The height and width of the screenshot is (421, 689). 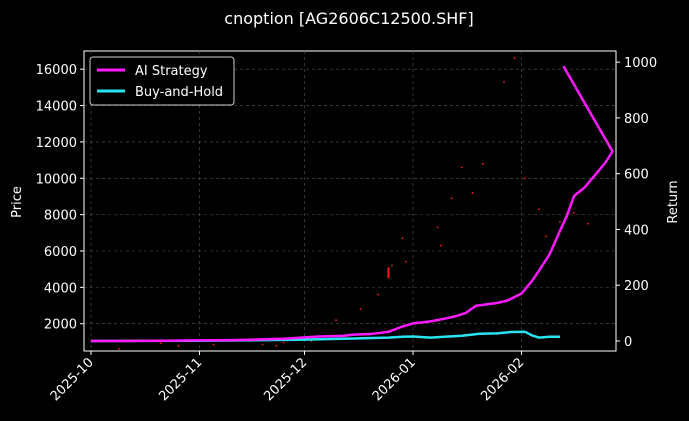 I want to click on legend-box, so click(x=162, y=81).